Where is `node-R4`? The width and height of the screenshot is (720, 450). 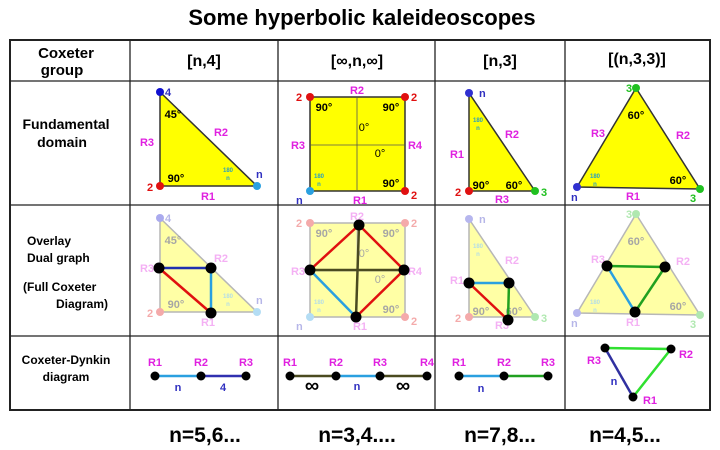
node-R4 is located at coordinates (404, 270).